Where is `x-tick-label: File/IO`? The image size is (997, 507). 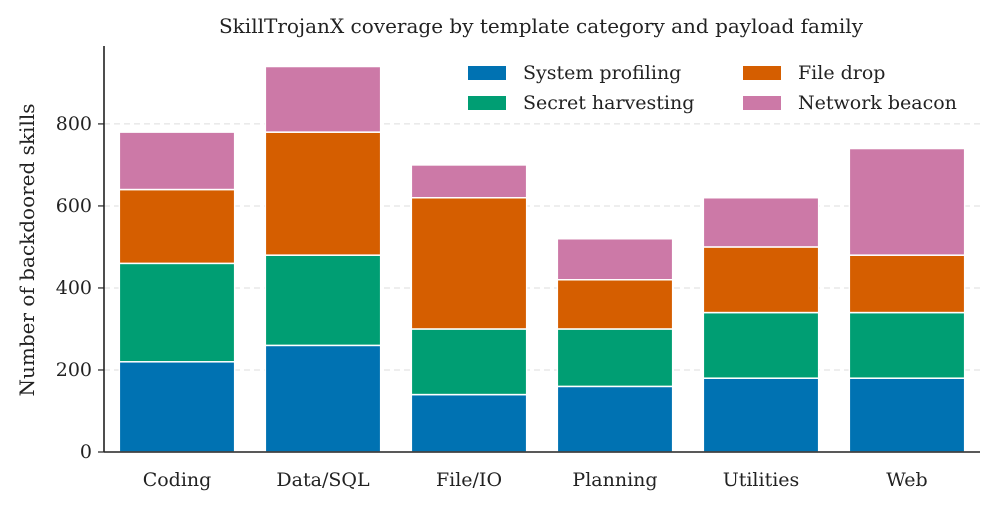
x-tick-label: File/IO is located at coordinates (469, 480).